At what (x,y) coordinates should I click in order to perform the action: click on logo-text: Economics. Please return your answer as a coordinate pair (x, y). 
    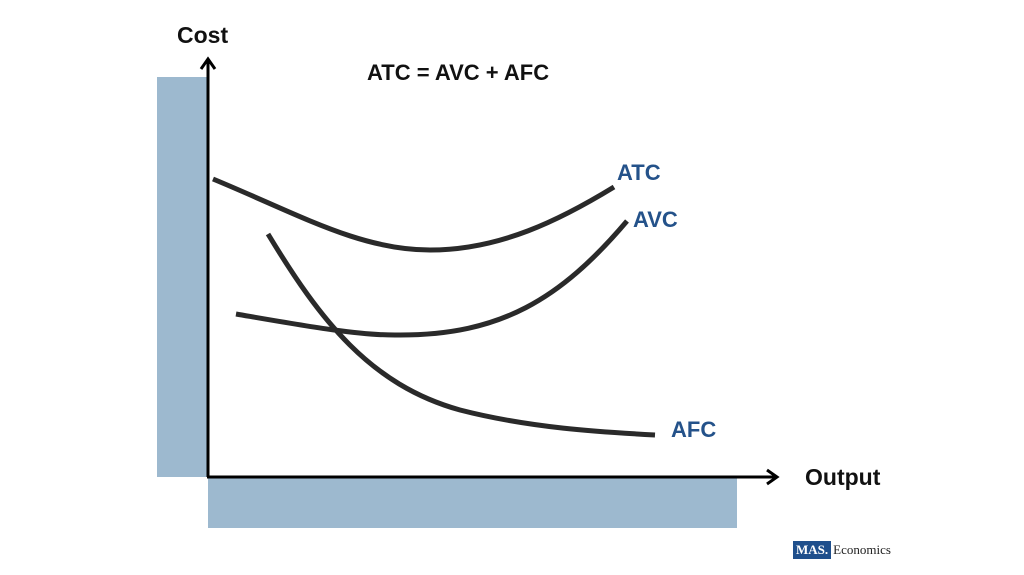
    Looking at the image, I should click on (862, 549).